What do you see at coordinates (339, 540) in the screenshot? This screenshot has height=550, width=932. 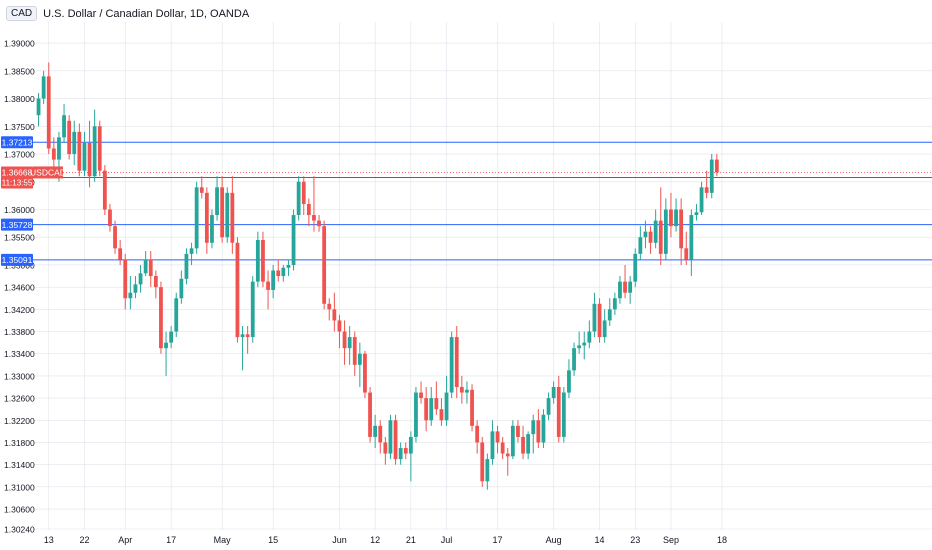 I see `x-tick-label: Jun` at bounding box center [339, 540].